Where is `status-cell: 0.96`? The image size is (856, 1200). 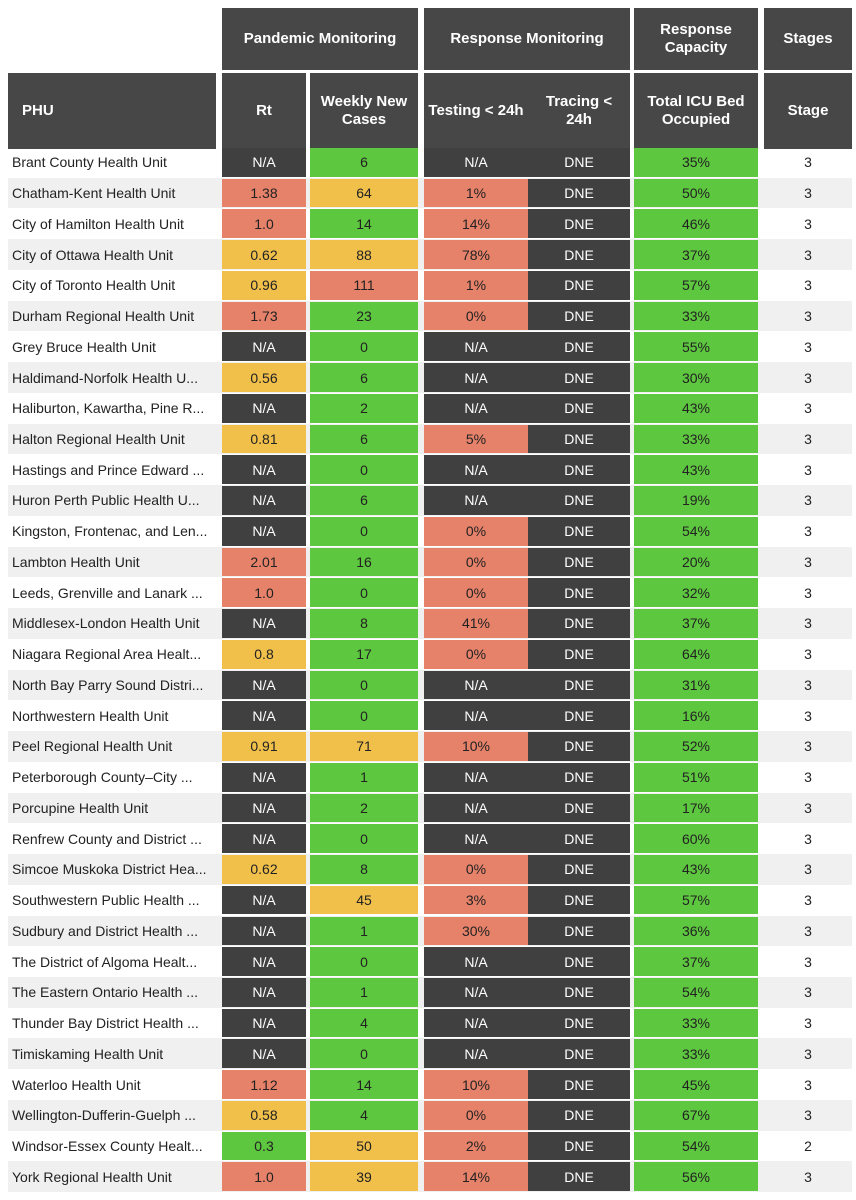
status-cell: 0.96 is located at coordinates (264, 285).